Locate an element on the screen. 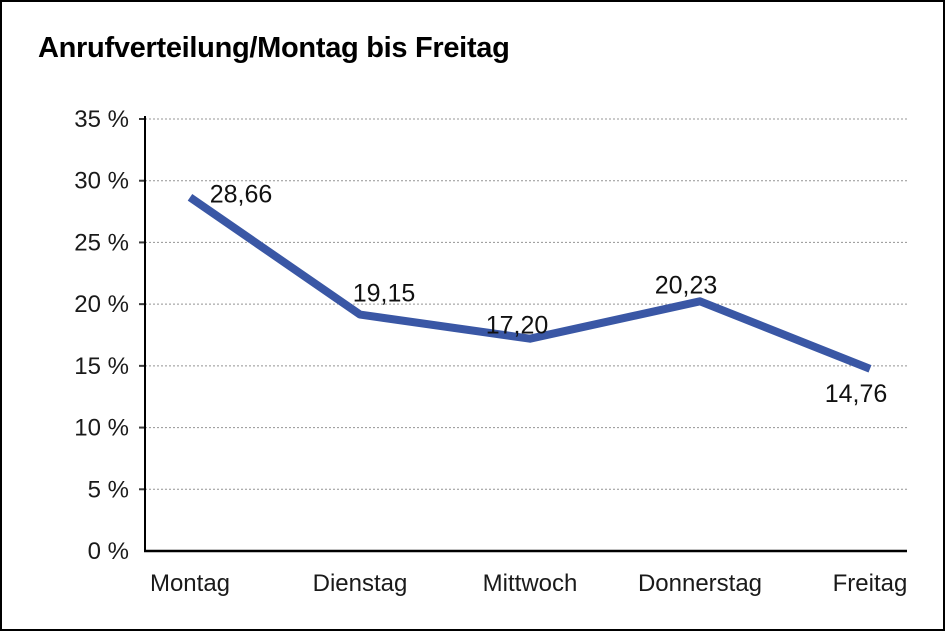 The width and height of the screenshot is (945, 631). x-axis-label: Freitag is located at coordinates (870, 583).